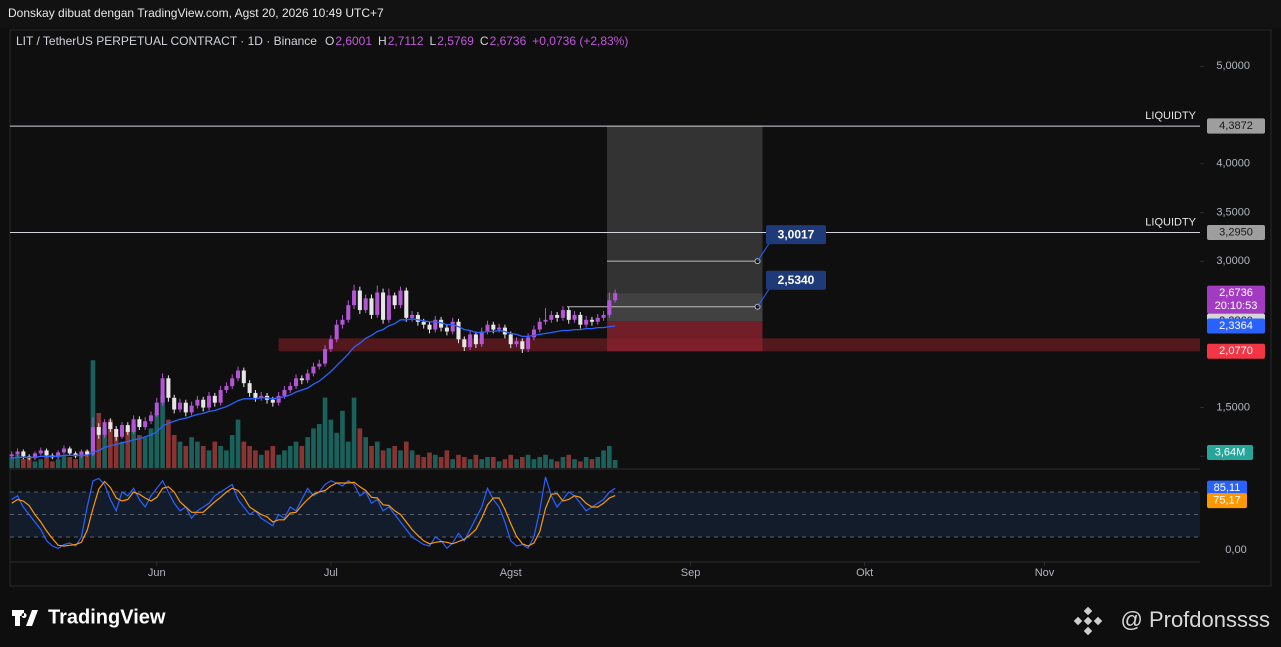  I want to click on level-label: LIQUIDTY, so click(1170, 116).